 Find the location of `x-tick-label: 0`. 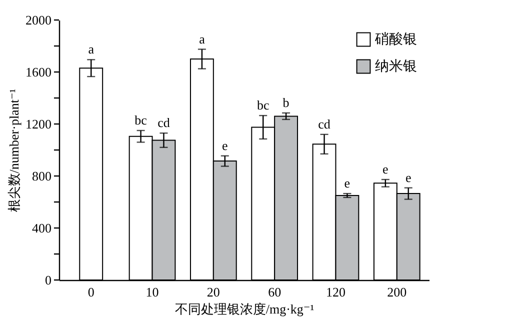

x-tick-label: 0 is located at coordinates (91, 292).